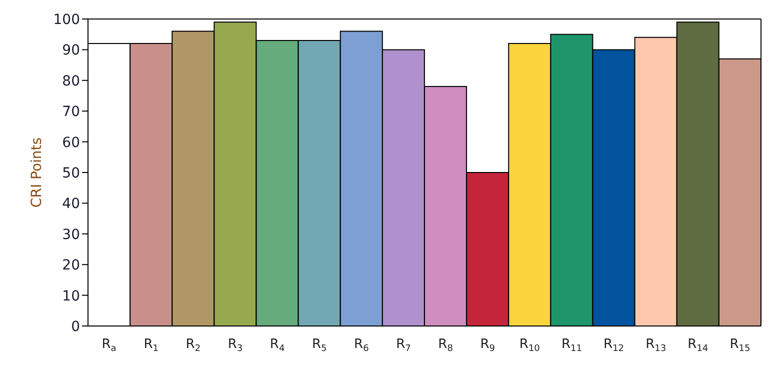 The height and width of the screenshot is (366, 776). What do you see at coordinates (446, 345) in the screenshot?
I see `x-tick-label: R$_{8}$` at bounding box center [446, 345].